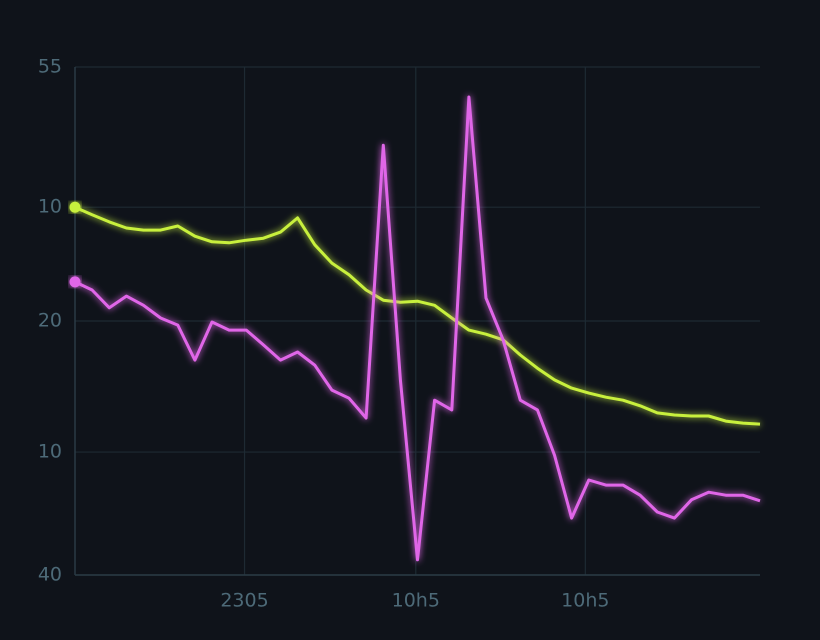 Image resolution: width=820 pixels, height=640 pixels. Describe the element at coordinates (244, 601) in the screenshot. I see `x-tick-label: 2305` at that location.